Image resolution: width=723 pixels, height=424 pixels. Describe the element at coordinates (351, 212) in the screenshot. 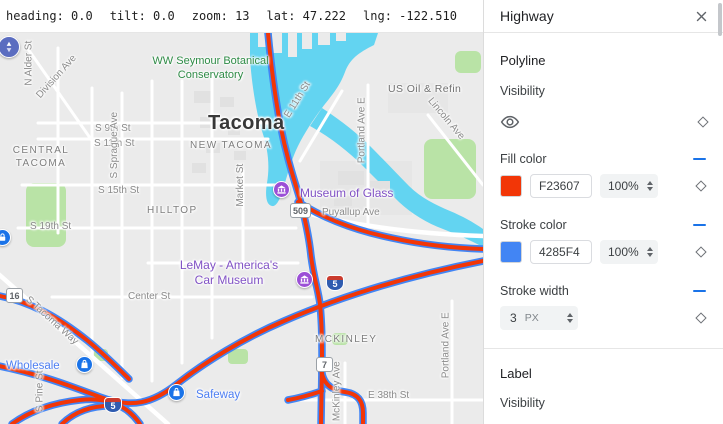

I see `map-label-street: Puyallup Ave` at that location.